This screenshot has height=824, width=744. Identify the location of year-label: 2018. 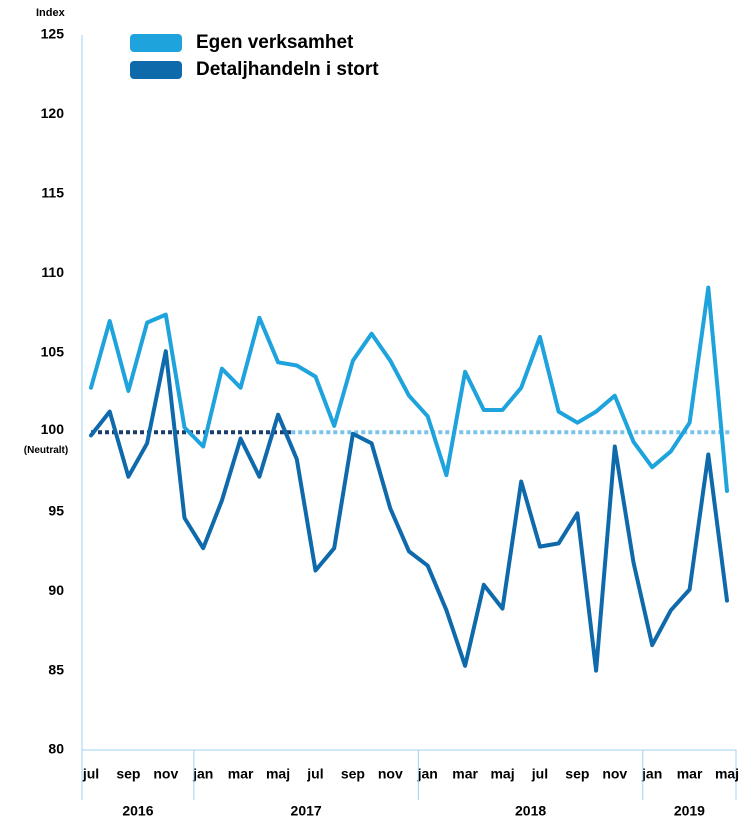
(530, 811).